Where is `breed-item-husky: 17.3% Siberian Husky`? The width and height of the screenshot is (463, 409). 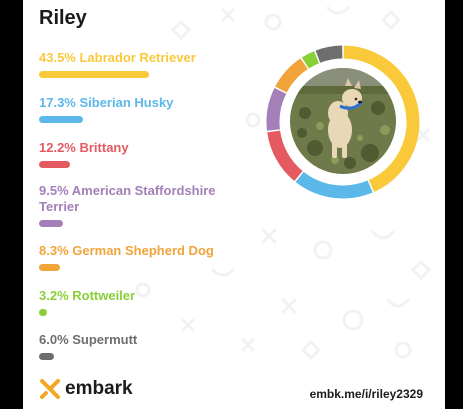
breed-item-husky: 17.3% Siberian Husky is located at coordinates (106, 109).